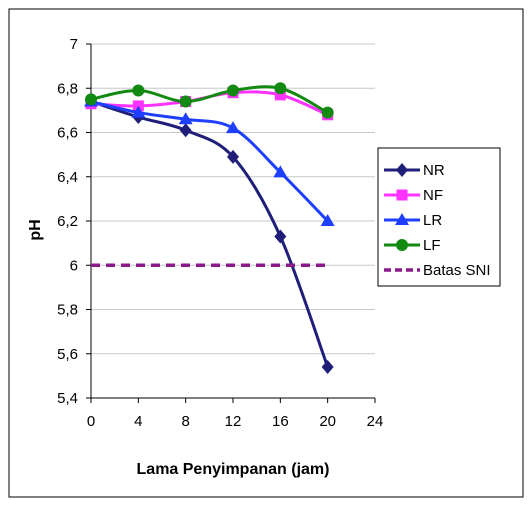  What do you see at coordinates (433, 195) in the screenshot?
I see `legend-label-nf: NF` at bounding box center [433, 195].